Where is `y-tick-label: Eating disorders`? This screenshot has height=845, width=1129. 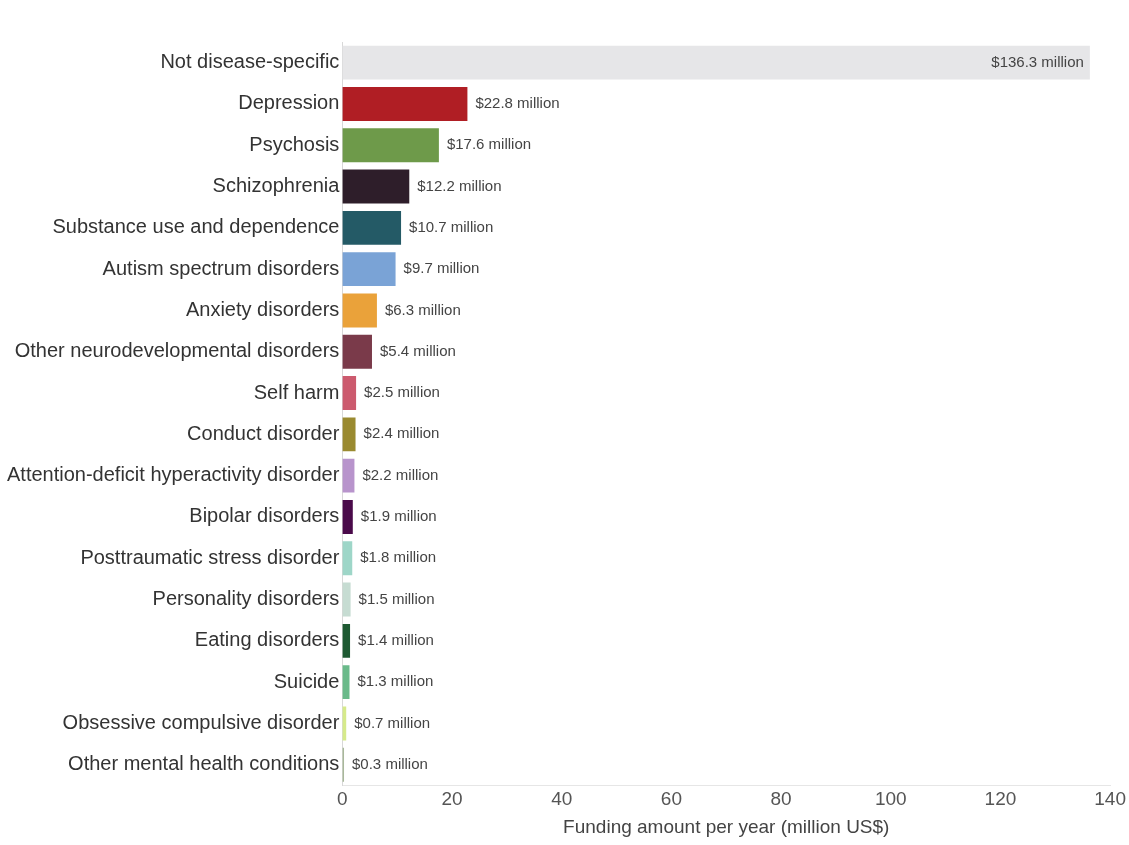 y-tick-label: Eating disorders is located at coordinates (267, 639).